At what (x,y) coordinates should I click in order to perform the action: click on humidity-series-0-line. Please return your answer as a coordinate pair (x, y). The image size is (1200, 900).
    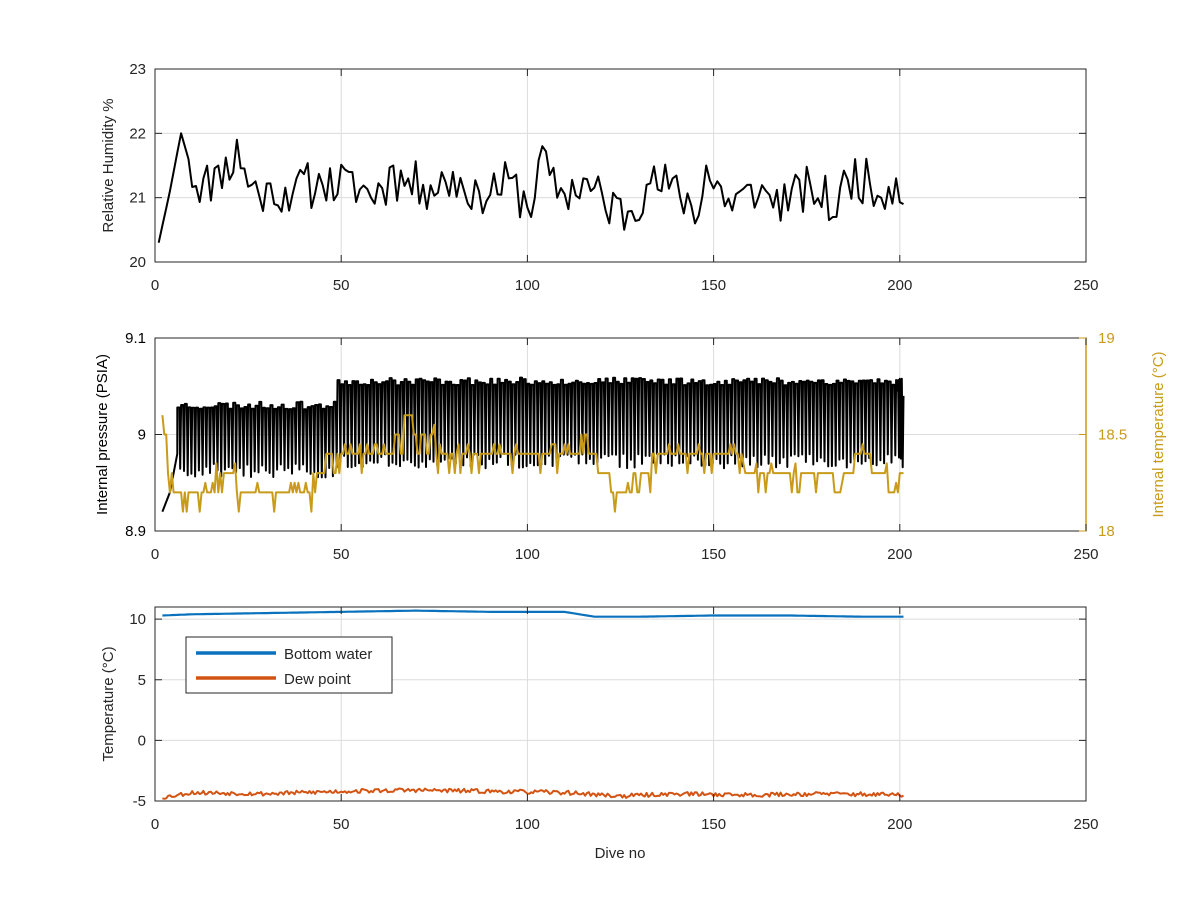
    Looking at the image, I should click on (530, 187).